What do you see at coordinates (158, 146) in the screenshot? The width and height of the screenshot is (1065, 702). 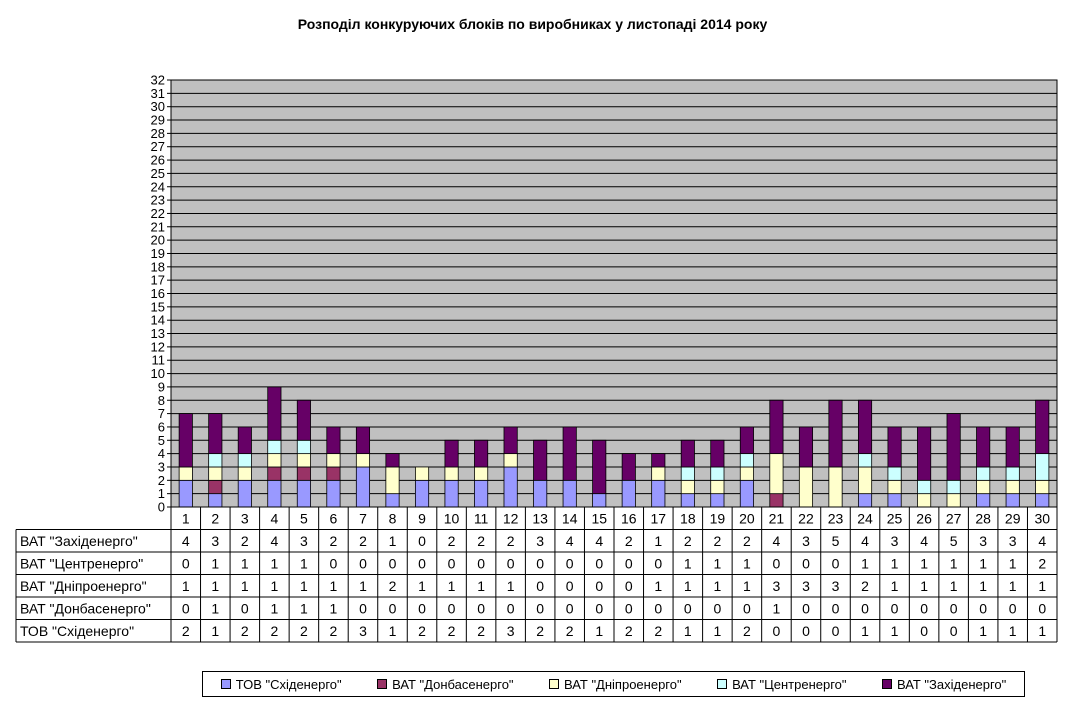 I see `y-tick-label: 27` at bounding box center [158, 146].